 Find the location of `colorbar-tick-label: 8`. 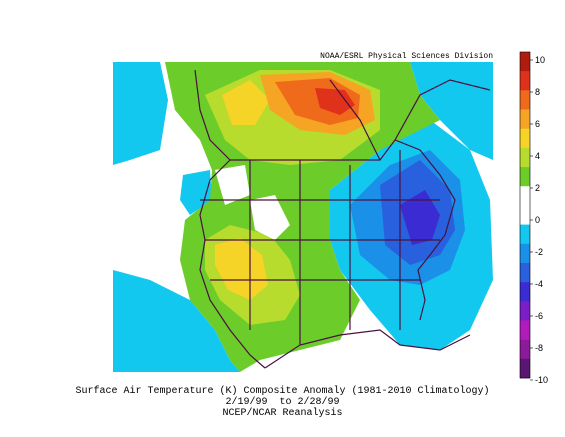

colorbar-tick-label: 8 is located at coordinates (537, 92).